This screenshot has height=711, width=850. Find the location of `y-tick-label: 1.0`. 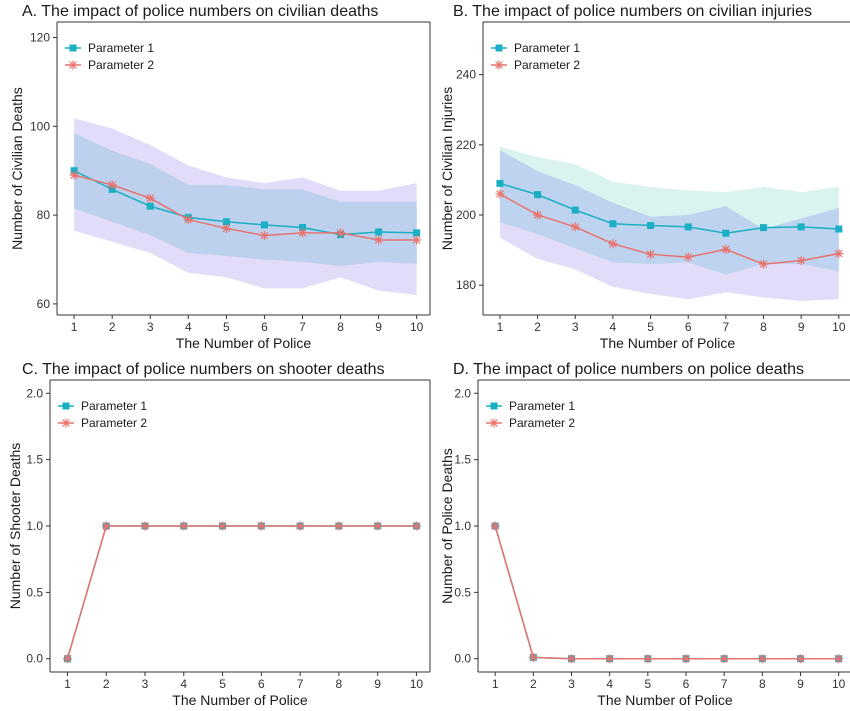

y-tick-label: 1.0 is located at coordinates (462, 526).